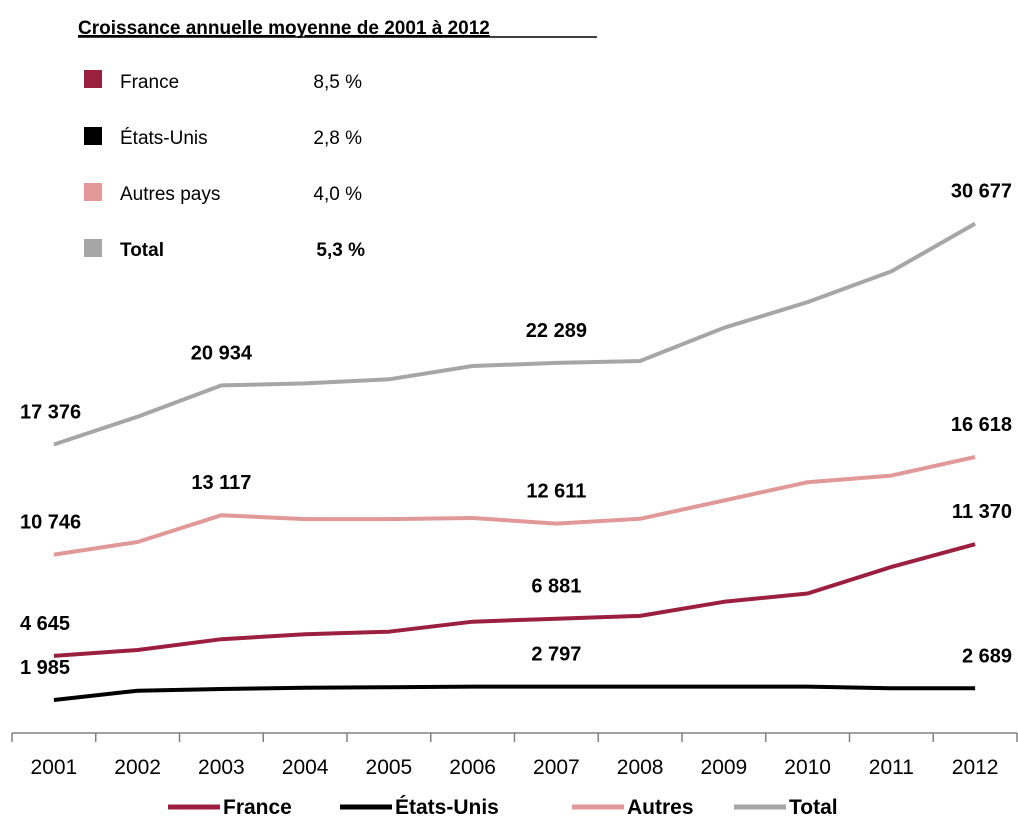  I want to click on summary-label-etats-unis: États-Unis, so click(164, 138).